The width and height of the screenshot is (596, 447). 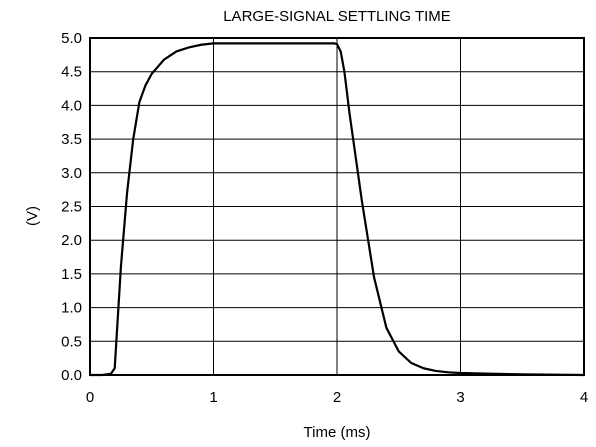 I want to click on y-tick-label: 3.5, so click(x=71, y=139).